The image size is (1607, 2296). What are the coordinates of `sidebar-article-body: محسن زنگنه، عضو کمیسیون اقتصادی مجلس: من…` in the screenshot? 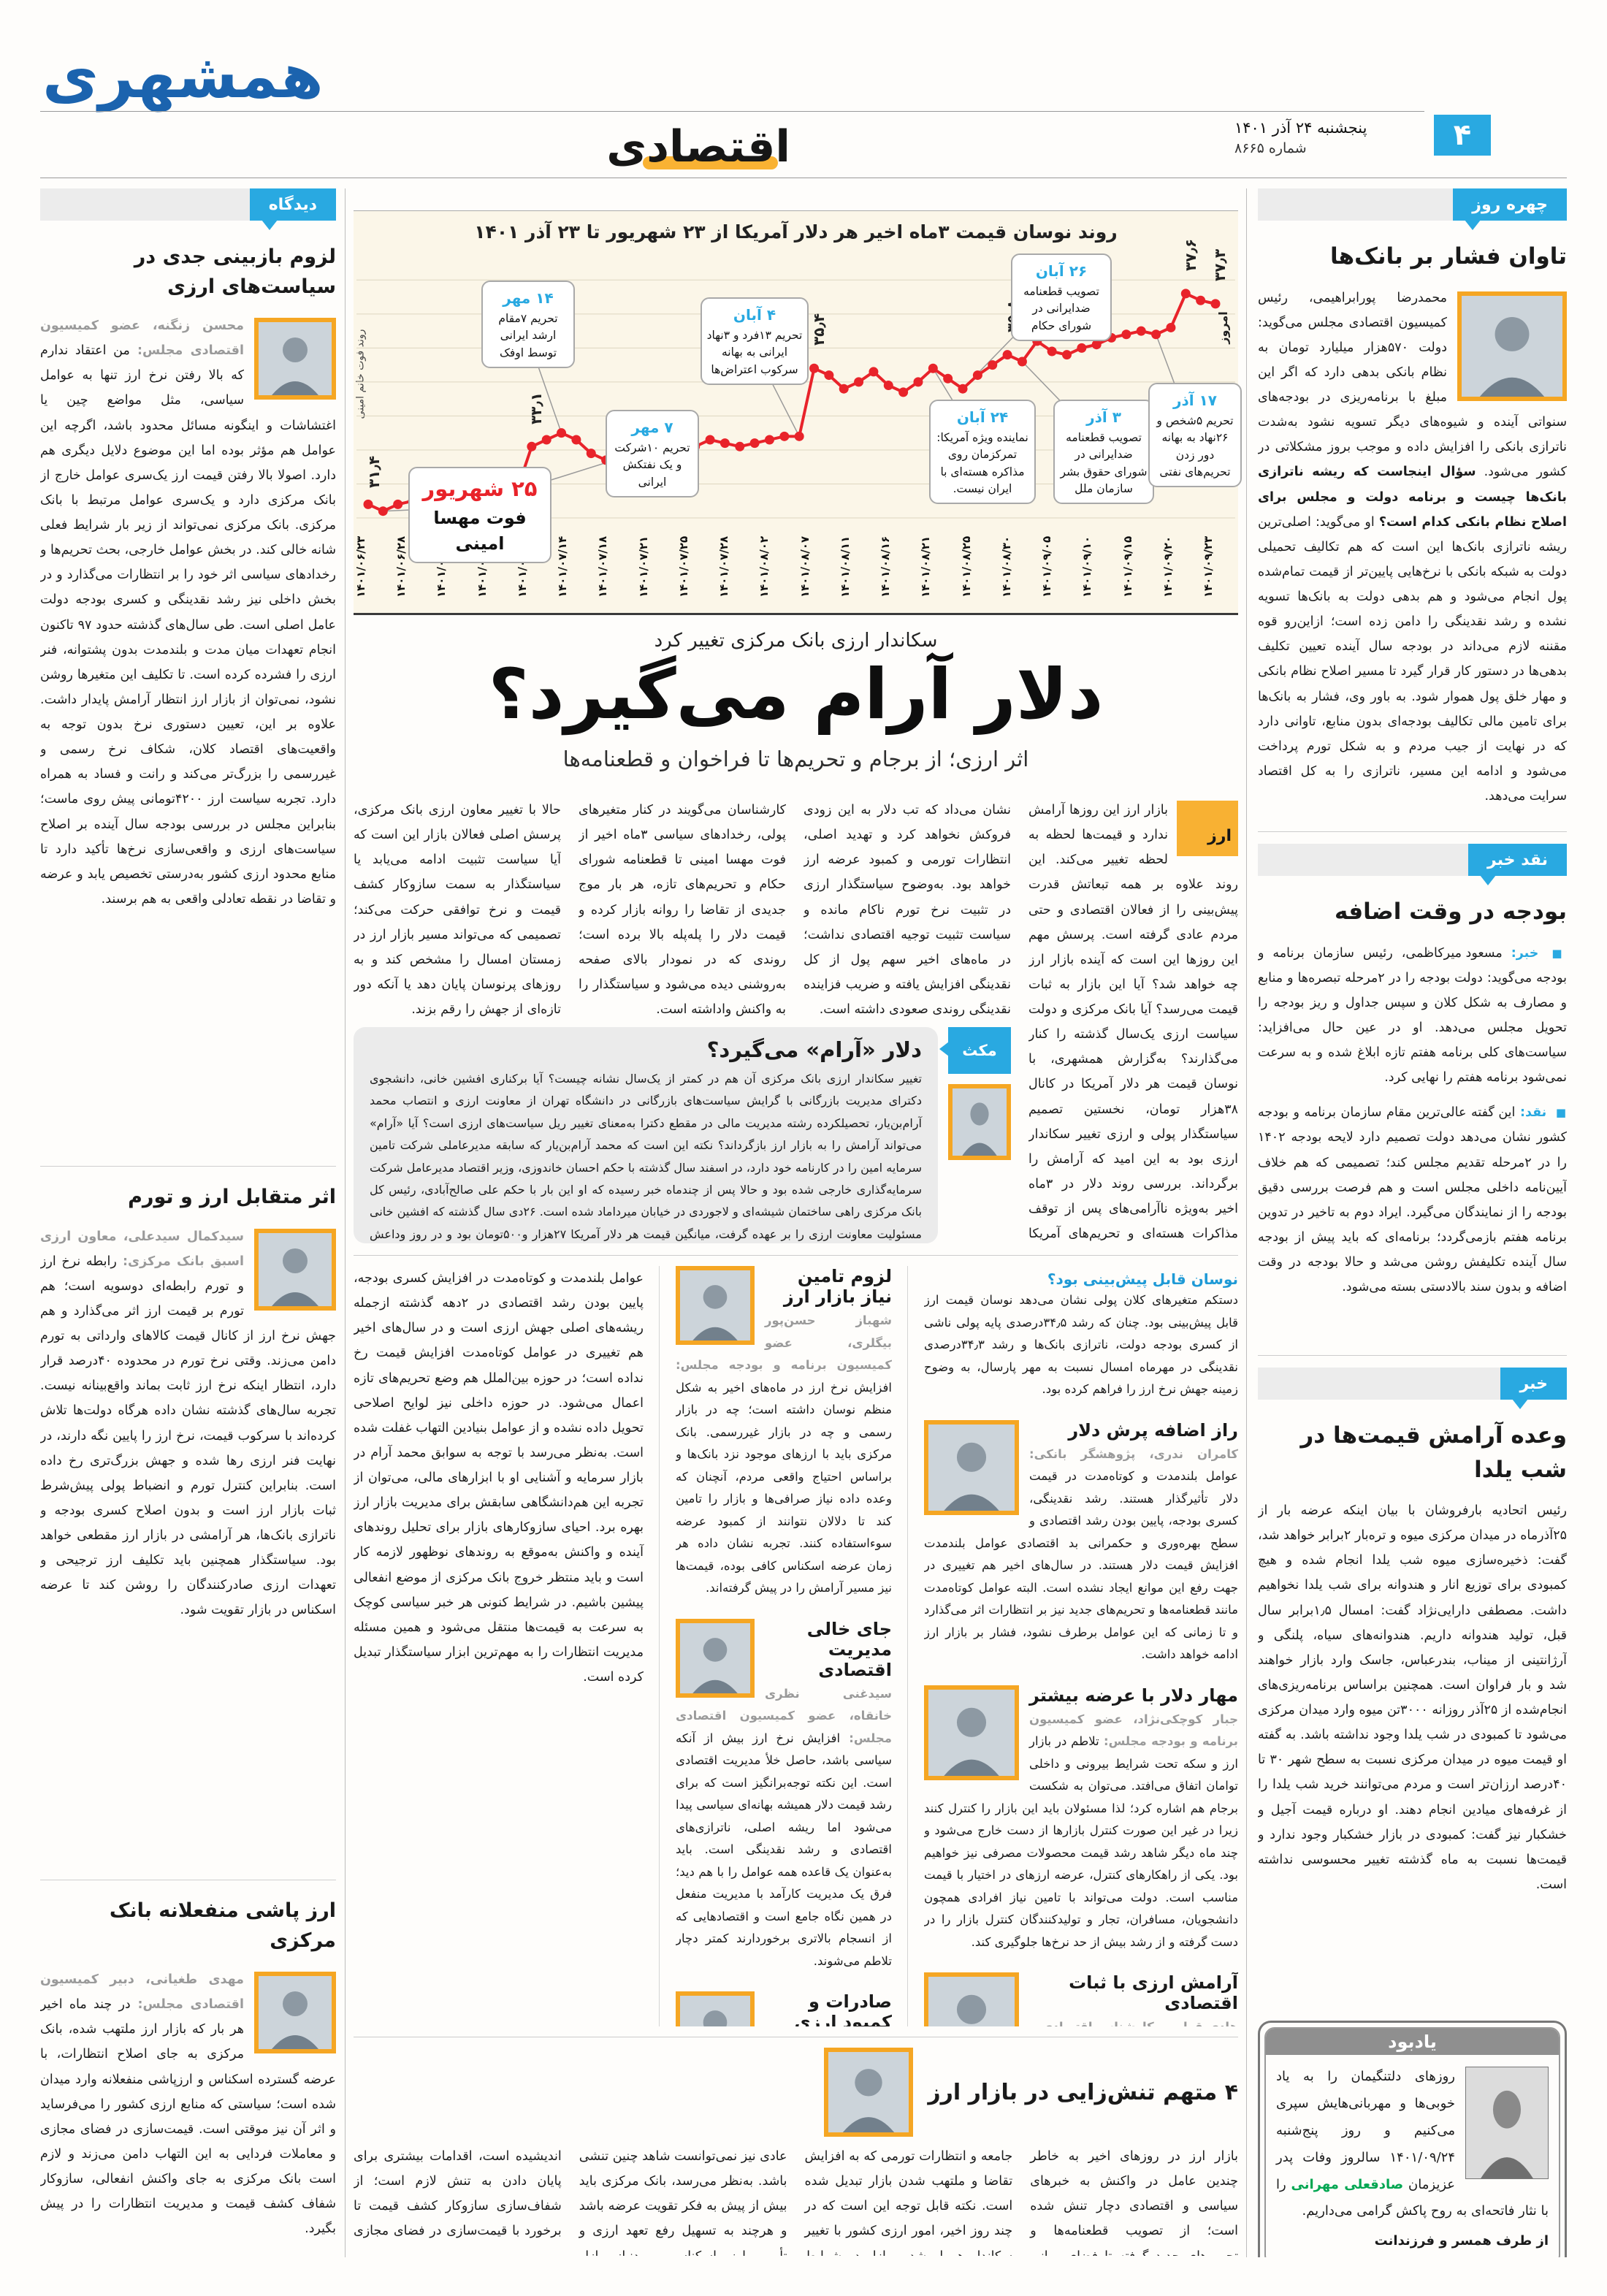 It's located at (188, 612).